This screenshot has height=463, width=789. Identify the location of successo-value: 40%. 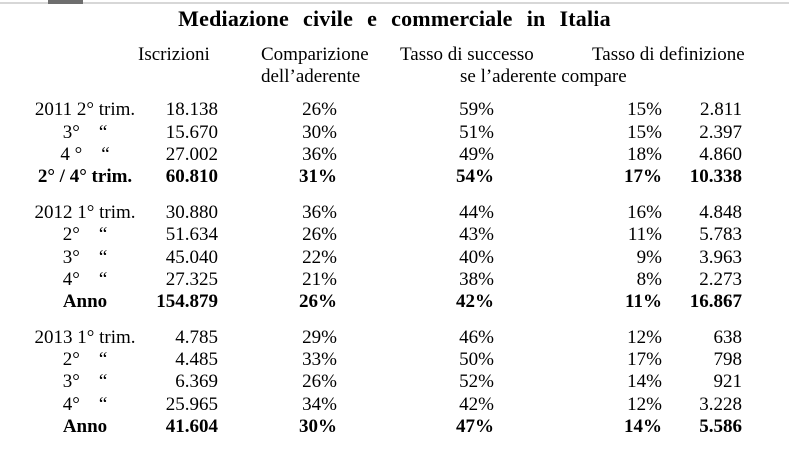
(476, 257).